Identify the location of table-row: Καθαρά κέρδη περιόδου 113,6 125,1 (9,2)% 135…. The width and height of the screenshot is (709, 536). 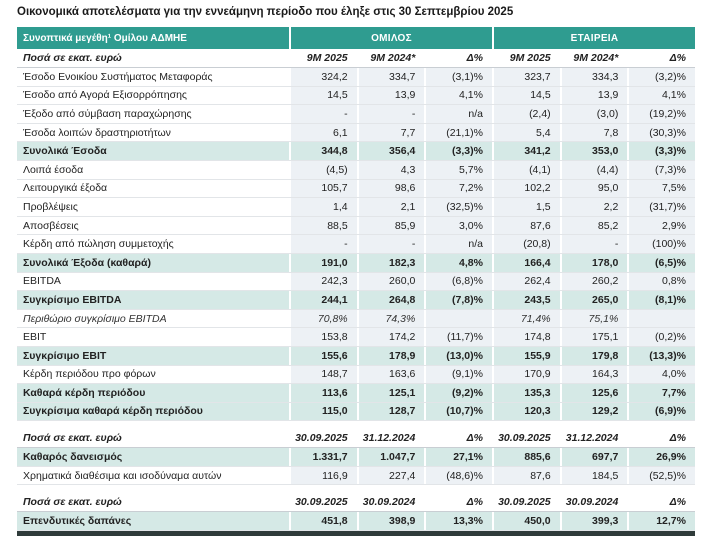
(356, 393).